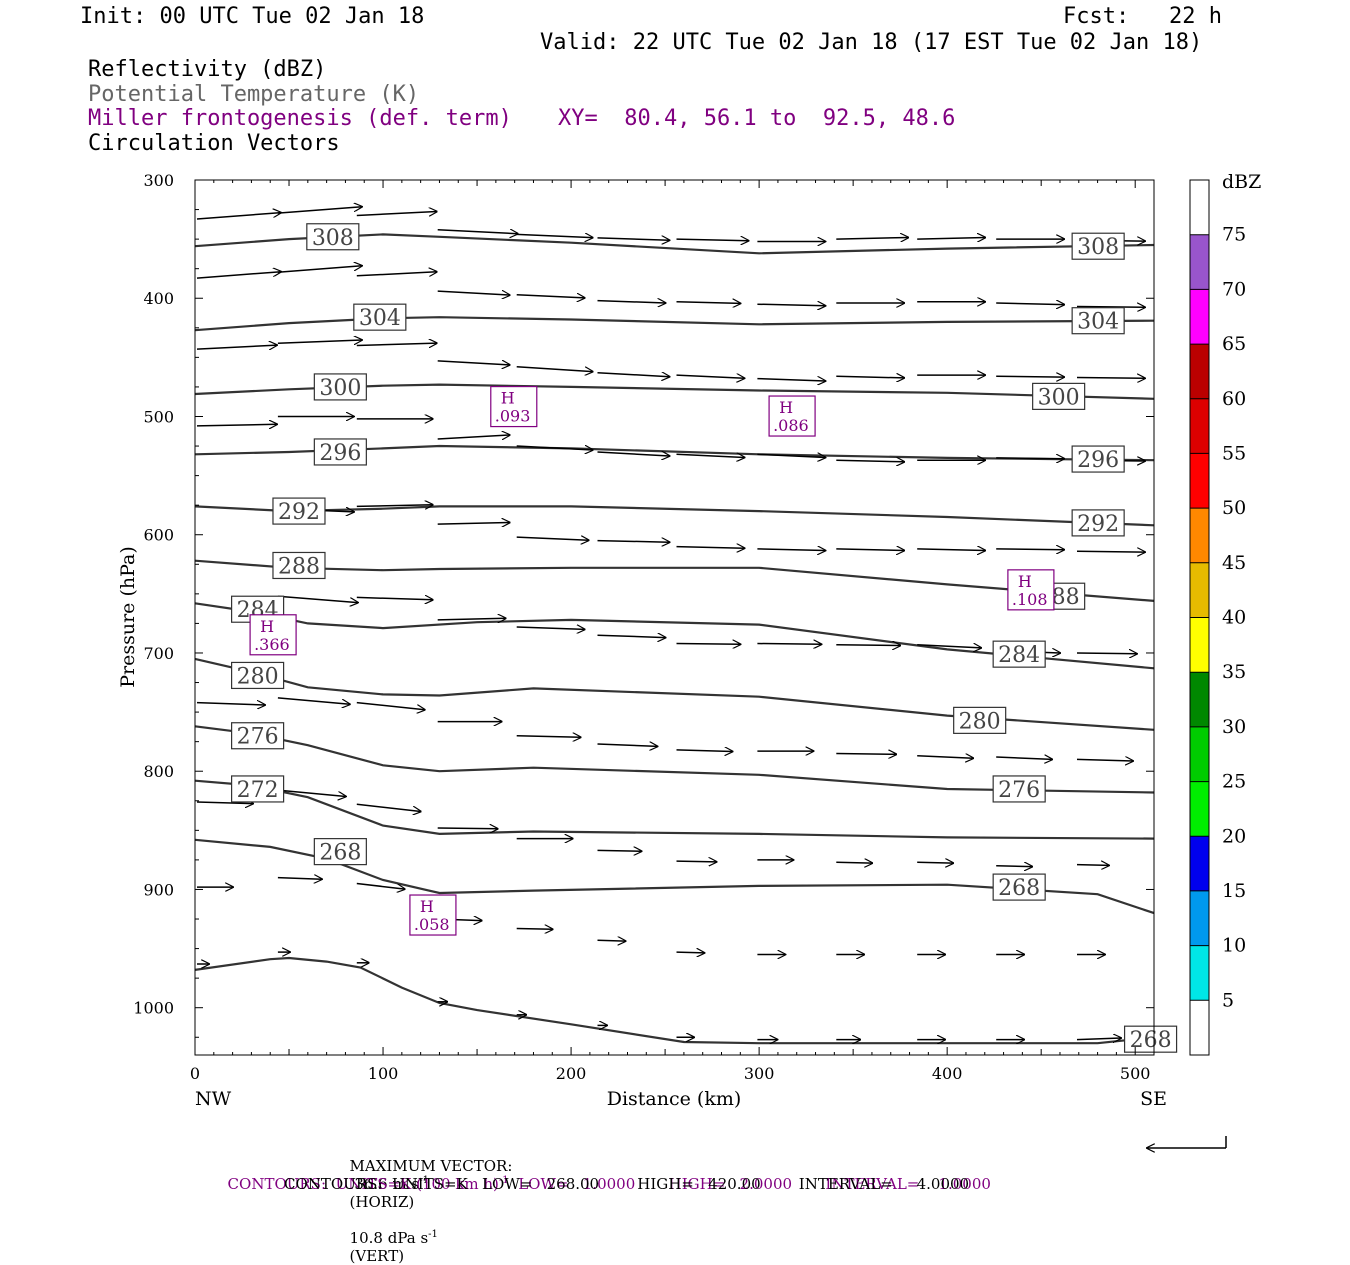 This screenshot has width=1350, height=1265. What do you see at coordinates (1234, 508) in the screenshot?
I see `colorbar-level-label: 50` at bounding box center [1234, 508].